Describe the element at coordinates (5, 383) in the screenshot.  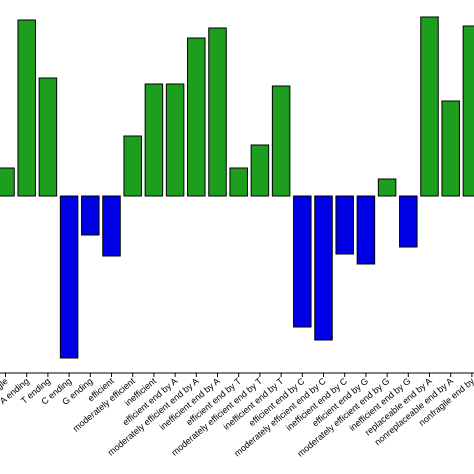
I see `x-tick-label: gle` at that location.